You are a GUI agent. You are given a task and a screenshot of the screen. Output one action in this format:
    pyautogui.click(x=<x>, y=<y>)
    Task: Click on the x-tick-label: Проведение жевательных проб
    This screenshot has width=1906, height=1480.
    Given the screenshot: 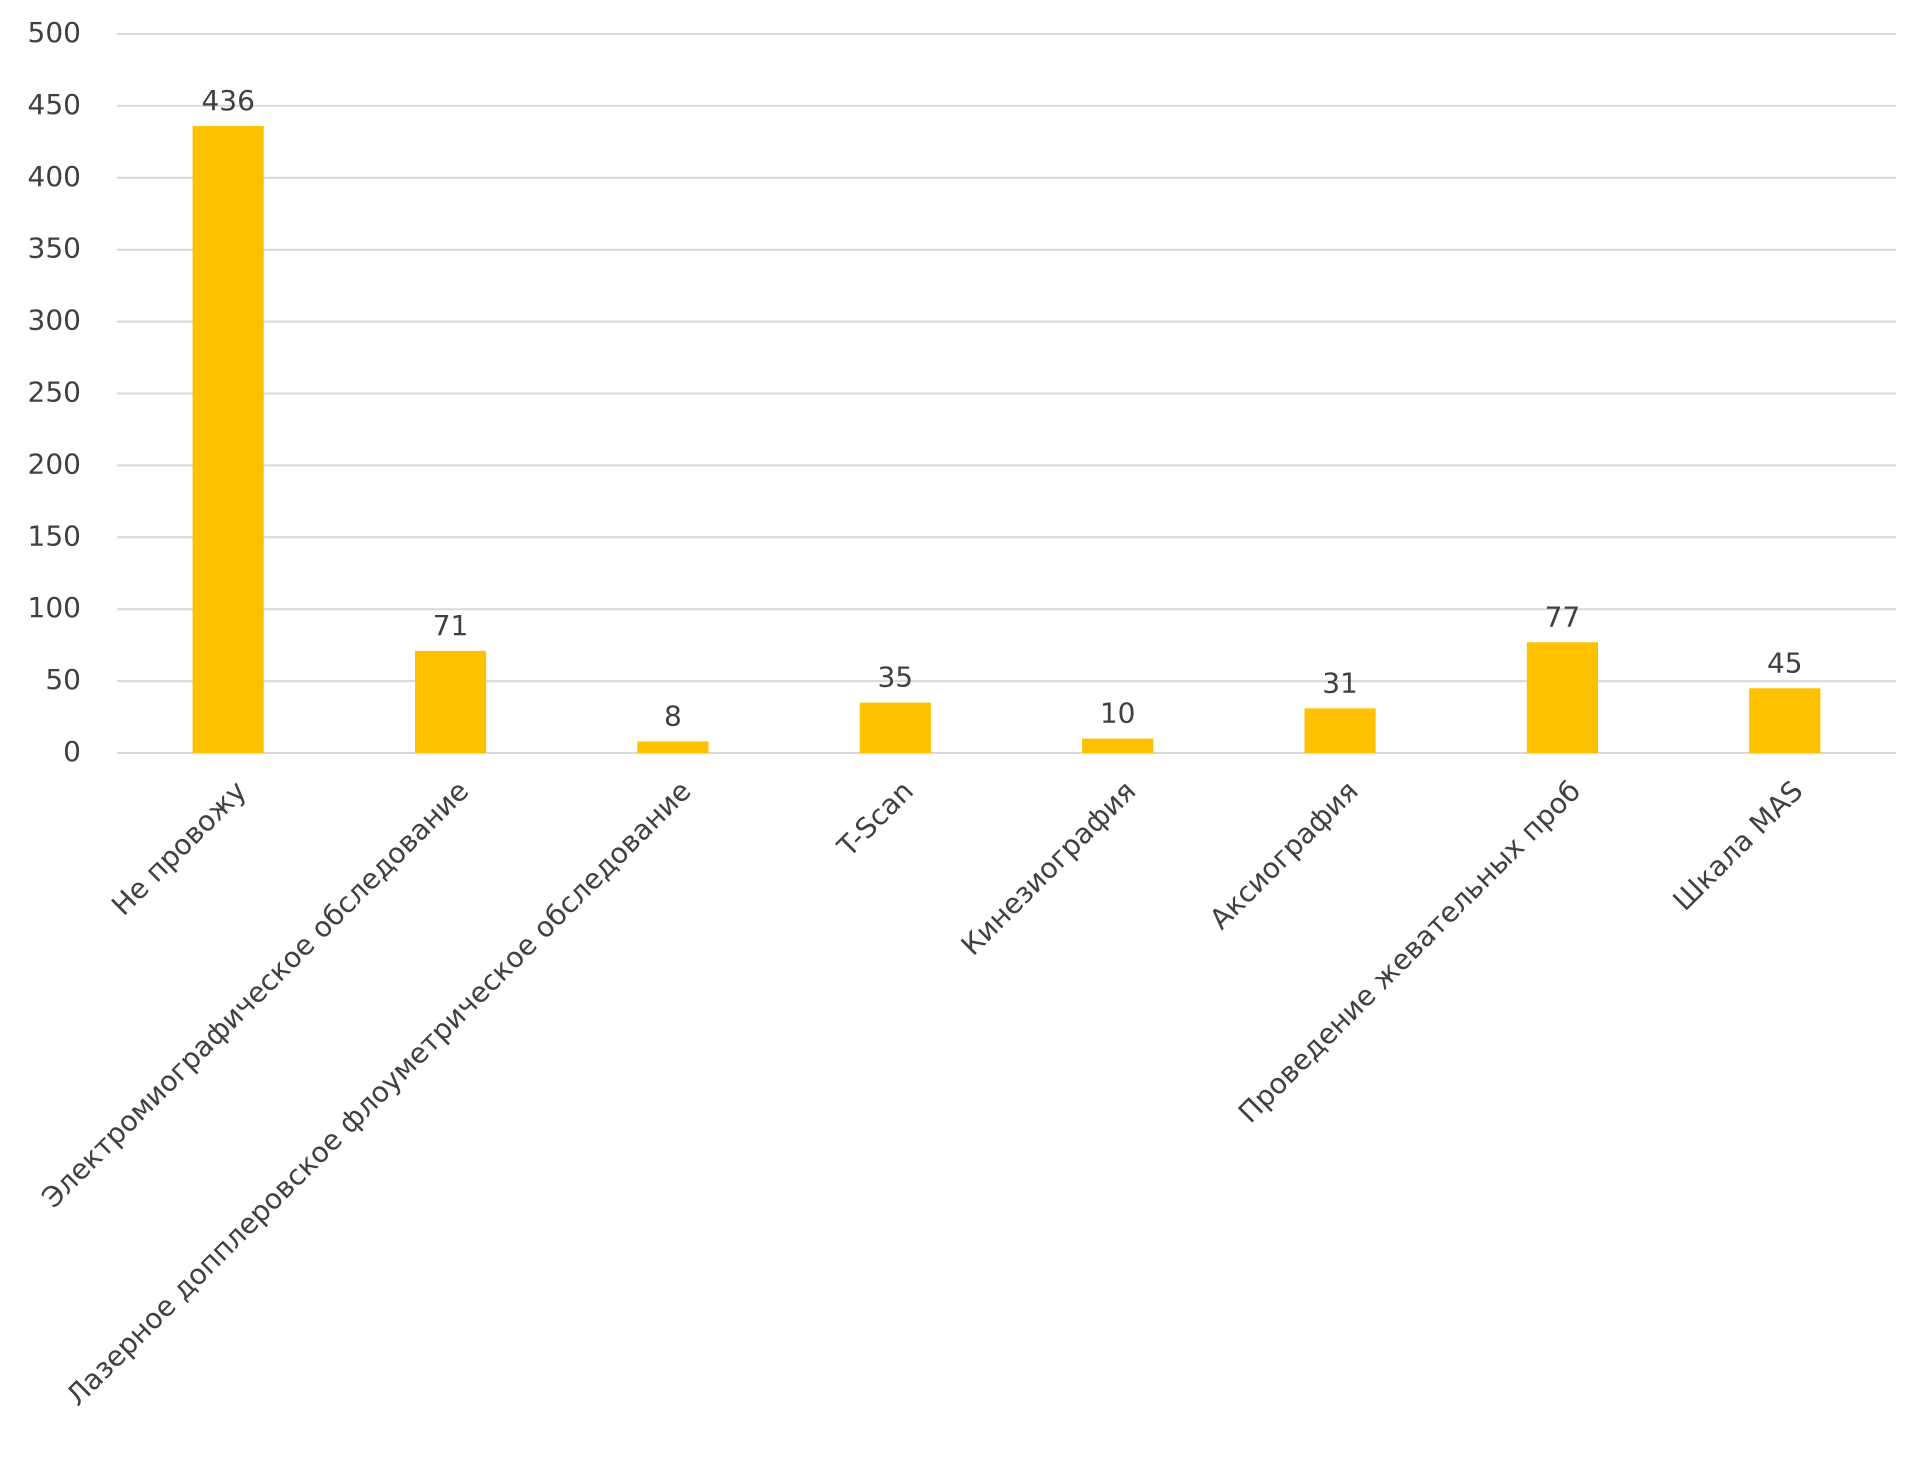 What is the action you would take?
    pyautogui.click(x=1409, y=951)
    